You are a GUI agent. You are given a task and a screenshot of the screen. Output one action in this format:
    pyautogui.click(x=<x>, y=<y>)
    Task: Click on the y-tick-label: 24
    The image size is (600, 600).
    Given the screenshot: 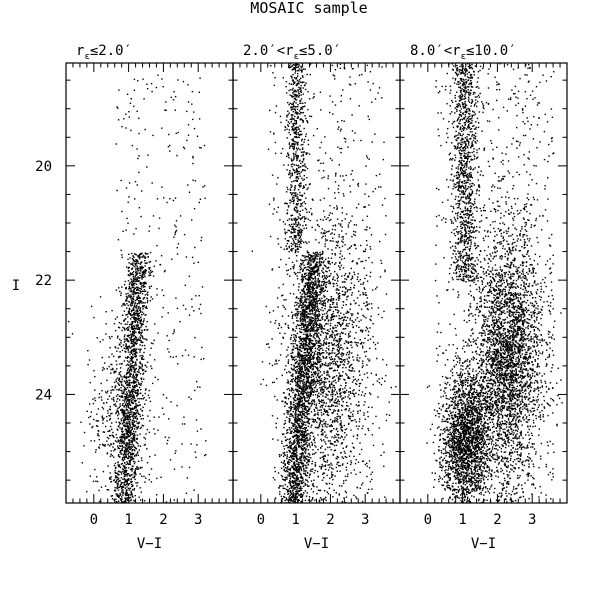 What is the action you would take?
    pyautogui.click(x=43, y=395)
    